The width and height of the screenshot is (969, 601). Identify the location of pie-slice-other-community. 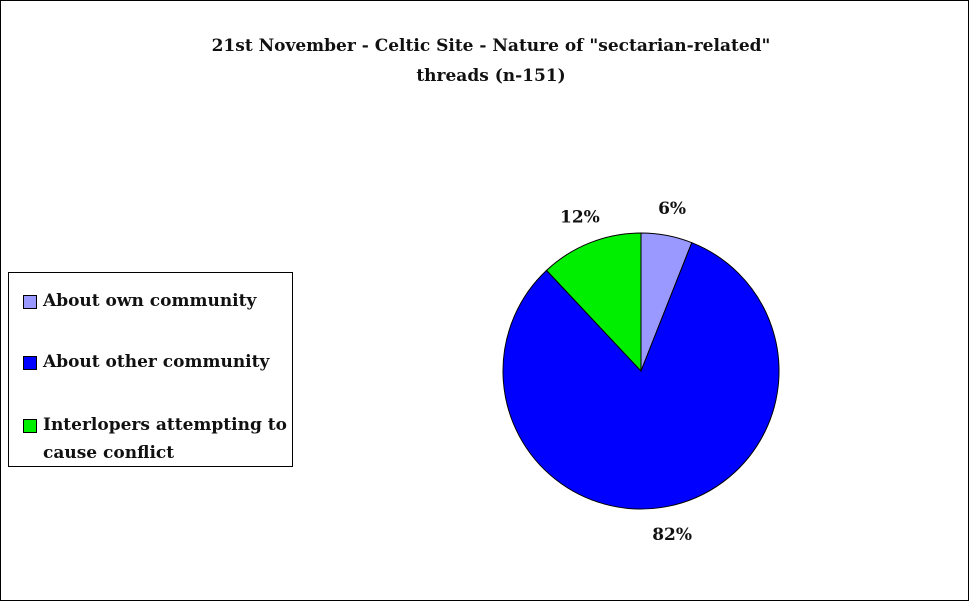
(641, 376).